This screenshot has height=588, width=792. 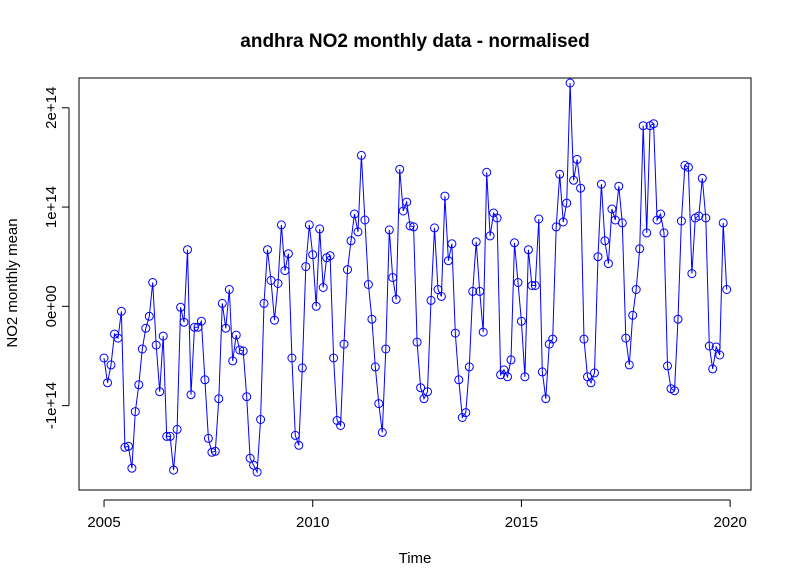 I want to click on y-tick-label: 2e+14, so click(x=51, y=108).